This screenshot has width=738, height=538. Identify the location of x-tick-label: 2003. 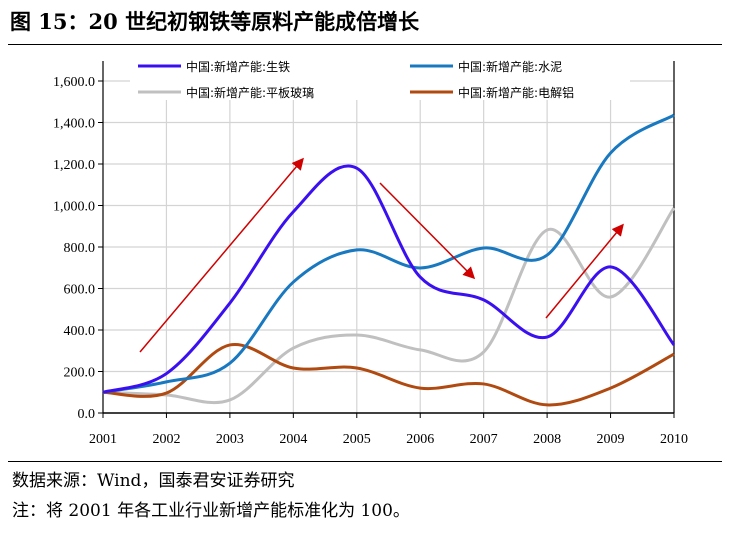
(230, 439).